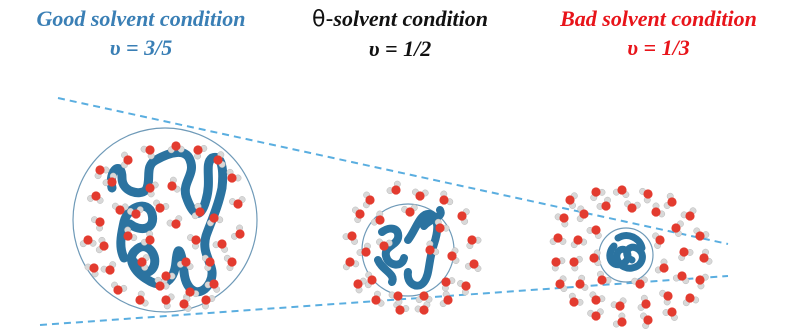 This screenshot has width=785, height=330. I want to click on cone-lower-line, so click(384, 300).